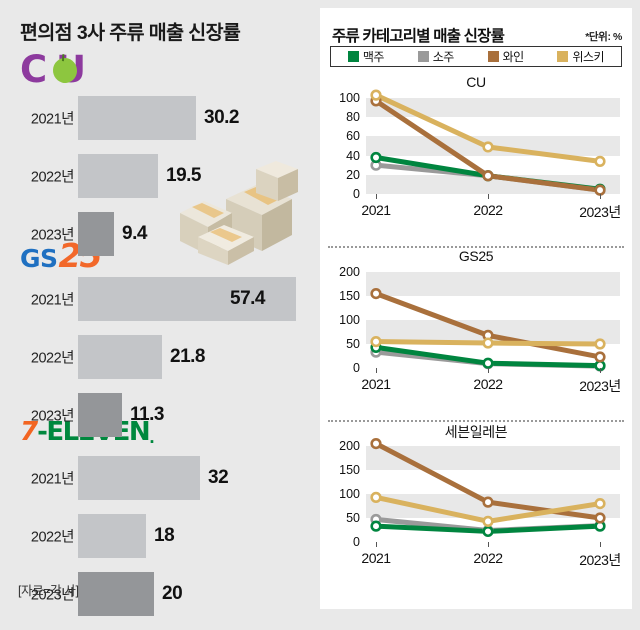 The width and height of the screenshot is (640, 630). What do you see at coordinates (353, 56) in the screenshot?
I see `legend-swatch-icon` at bounding box center [353, 56].